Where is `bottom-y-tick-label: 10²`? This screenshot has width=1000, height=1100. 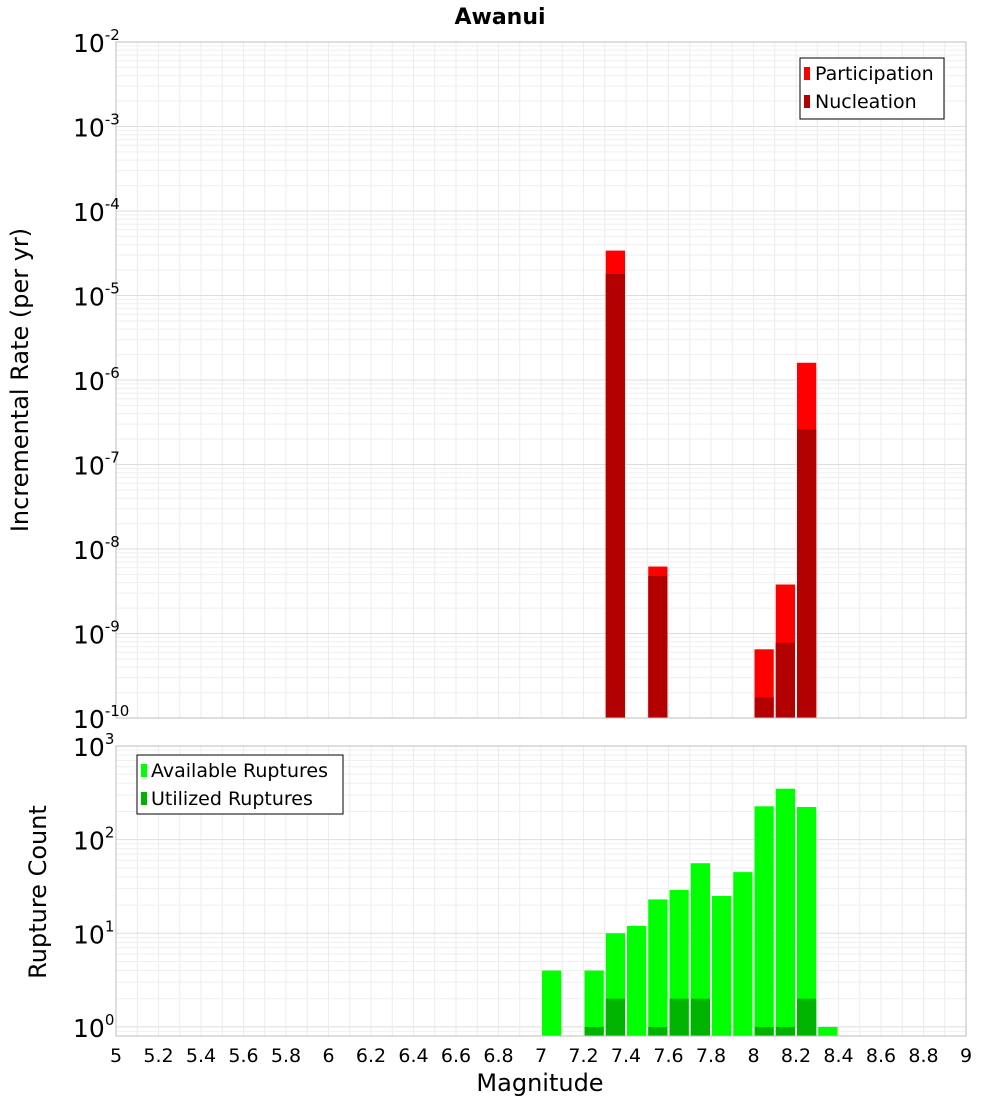
bottom-y-tick-label: 10² is located at coordinates (93, 840).